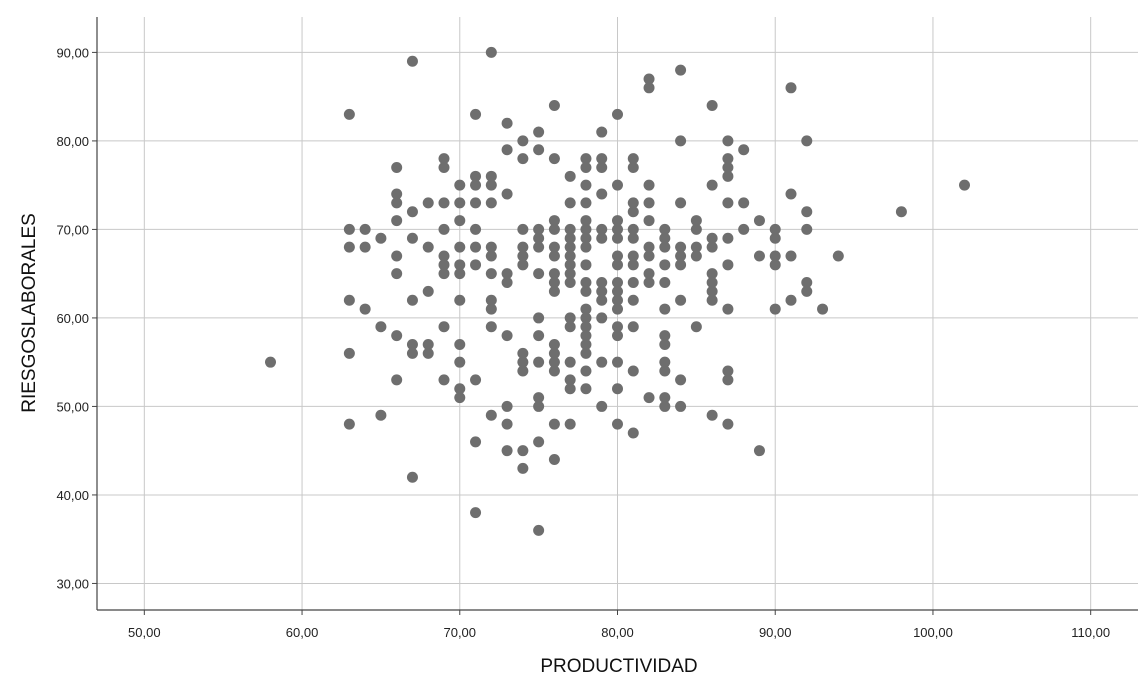 The image size is (1140, 679). What do you see at coordinates (933, 632) in the screenshot?
I see `x-tick-label: 100,00` at bounding box center [933, 632].